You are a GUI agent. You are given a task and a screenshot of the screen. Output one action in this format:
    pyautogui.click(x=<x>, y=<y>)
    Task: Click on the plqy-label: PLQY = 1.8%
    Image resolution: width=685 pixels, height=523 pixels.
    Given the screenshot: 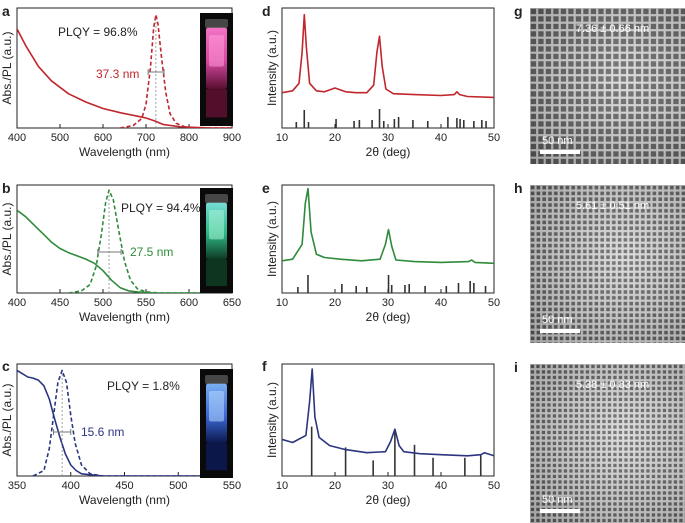 What is the action you would take?
    pyautogui.click(x=143, y=386)
    